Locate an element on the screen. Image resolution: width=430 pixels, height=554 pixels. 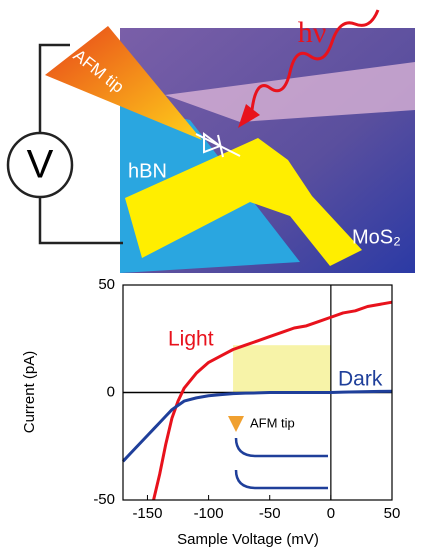
x-tick-label: -100 is located at coordinates (209, 513).